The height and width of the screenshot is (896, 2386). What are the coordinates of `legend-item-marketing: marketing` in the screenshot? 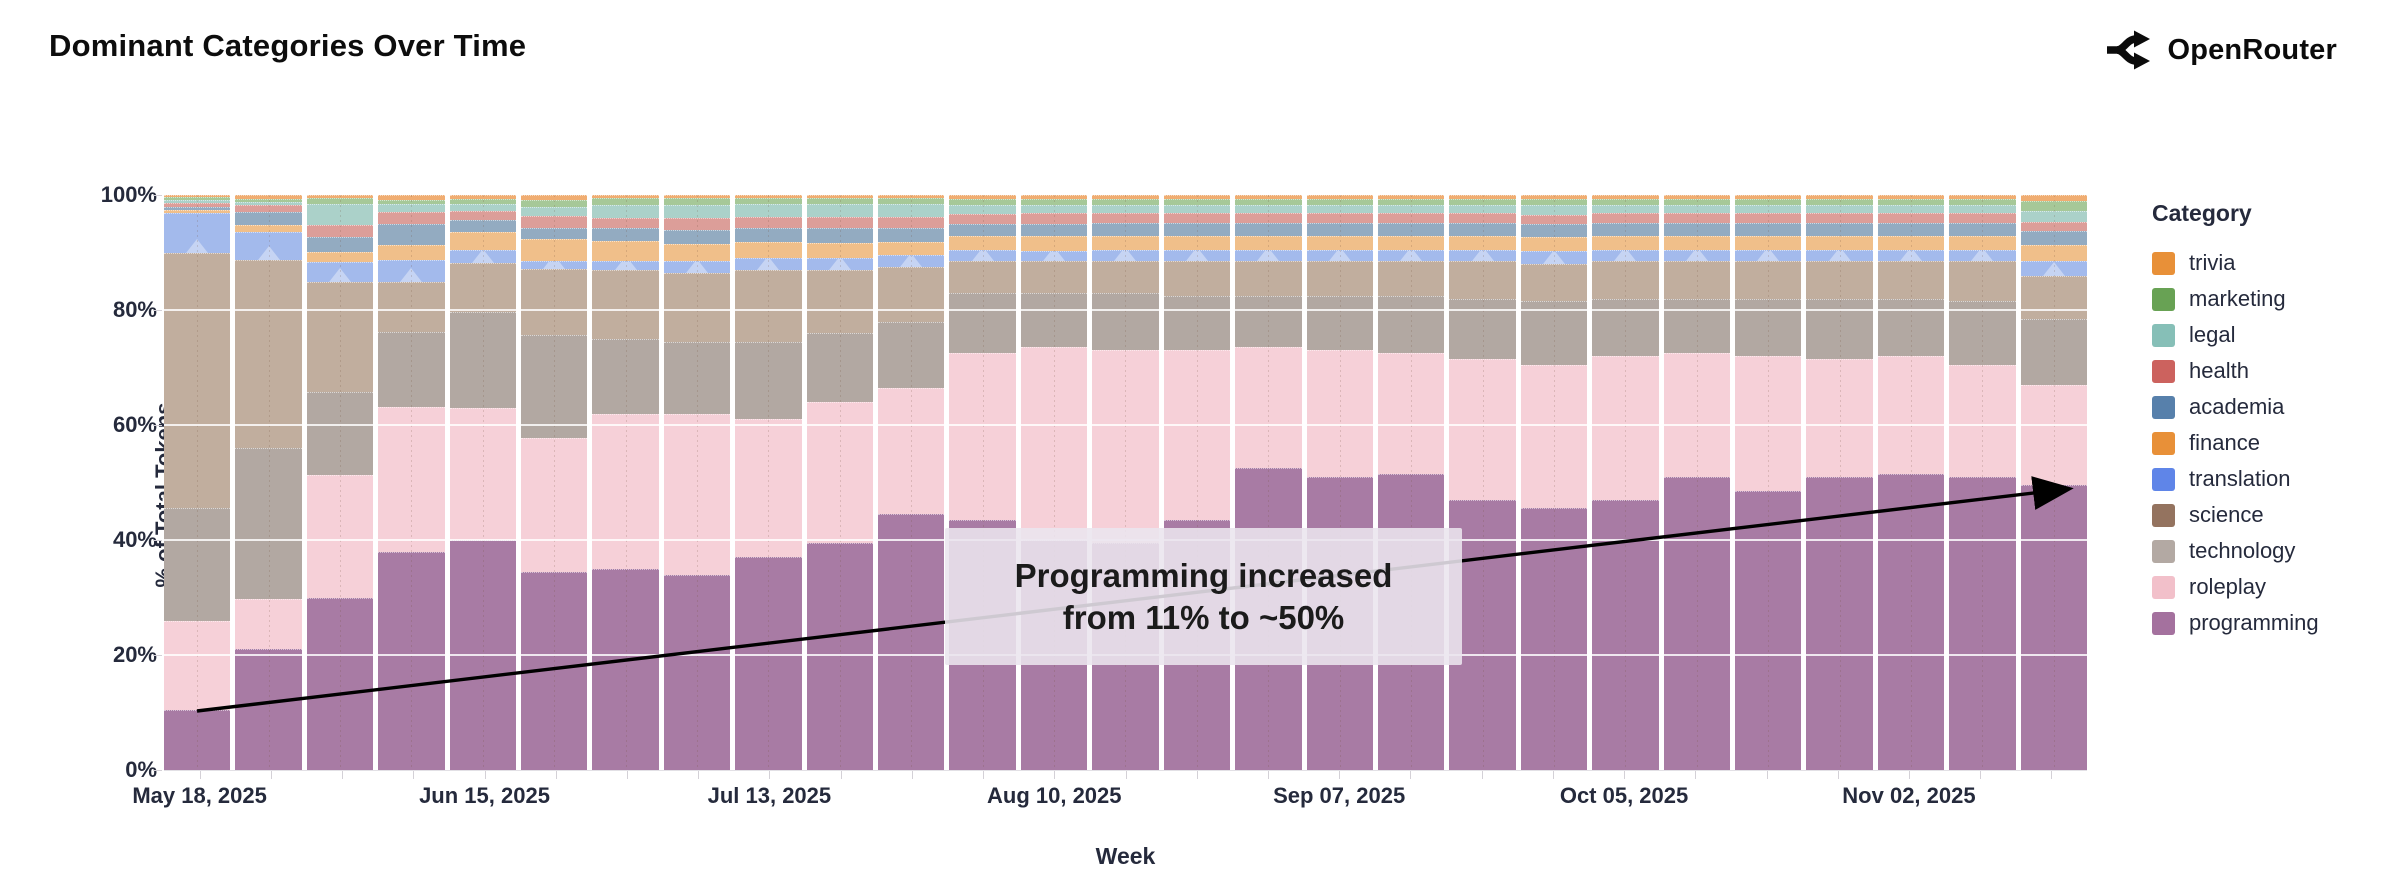 It's located at (2267, 299).